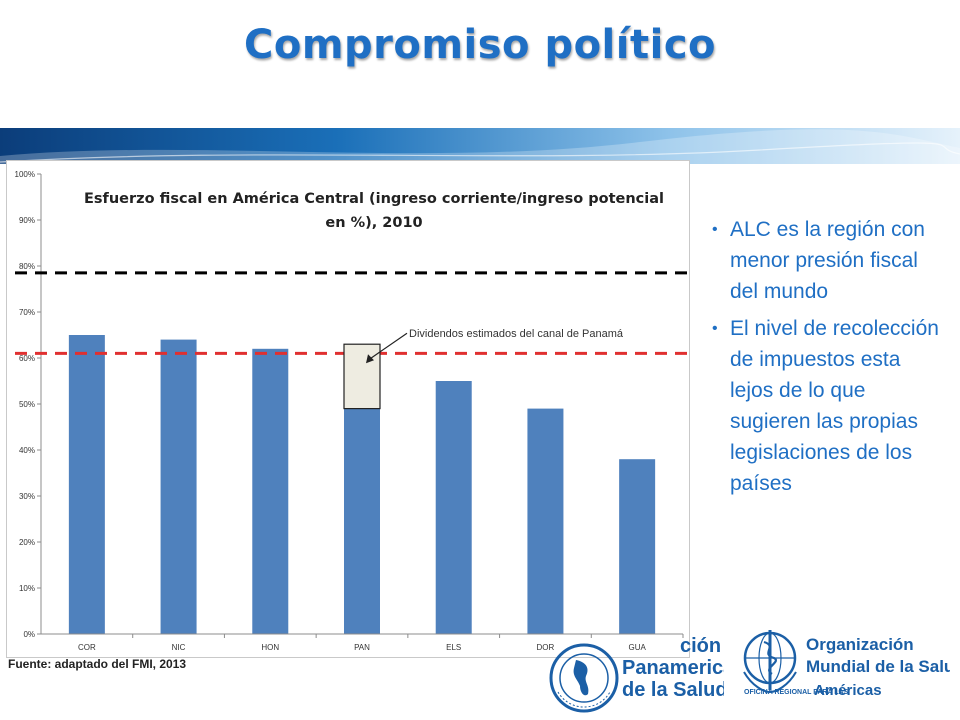 Image resolution: width=960 pixels, height=720 pixels. Describe the element at coordinates (270, 647) in the screenshot. I see `x-tick-label: HON` at that location.